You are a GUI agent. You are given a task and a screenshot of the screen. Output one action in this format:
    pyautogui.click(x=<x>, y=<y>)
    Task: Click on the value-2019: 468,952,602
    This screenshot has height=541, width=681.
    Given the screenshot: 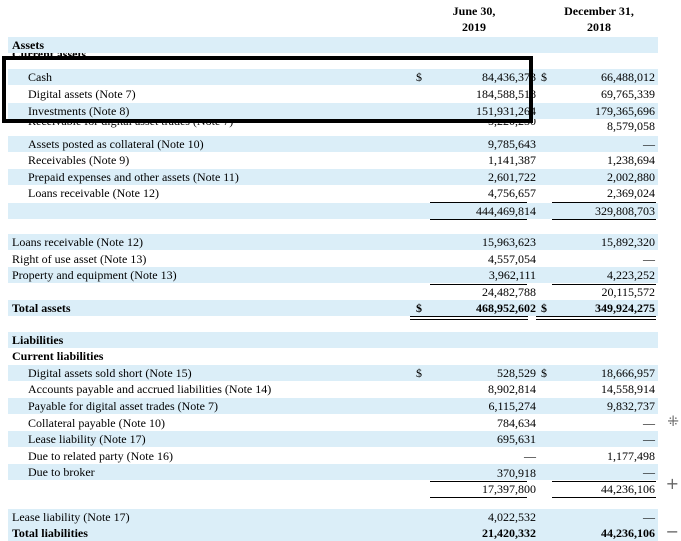 What is the action you would take?
    pyautogui.click(x=506, y=308)
    